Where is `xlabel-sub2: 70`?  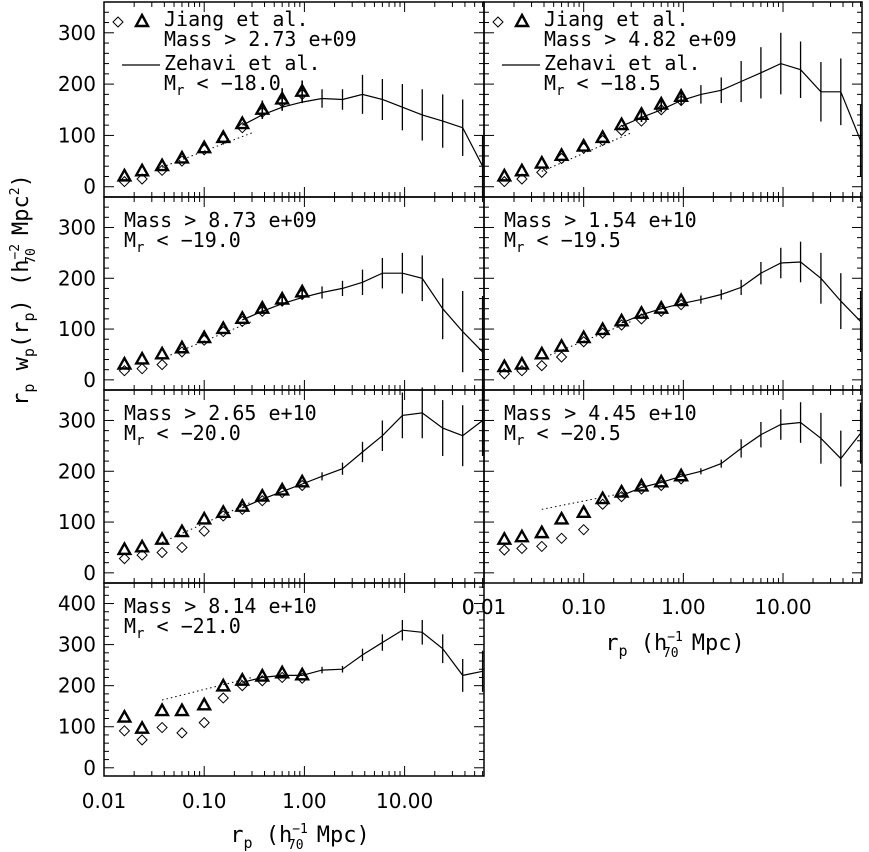 xlabel-sub2: 70 is located at coordinates (296, 845).